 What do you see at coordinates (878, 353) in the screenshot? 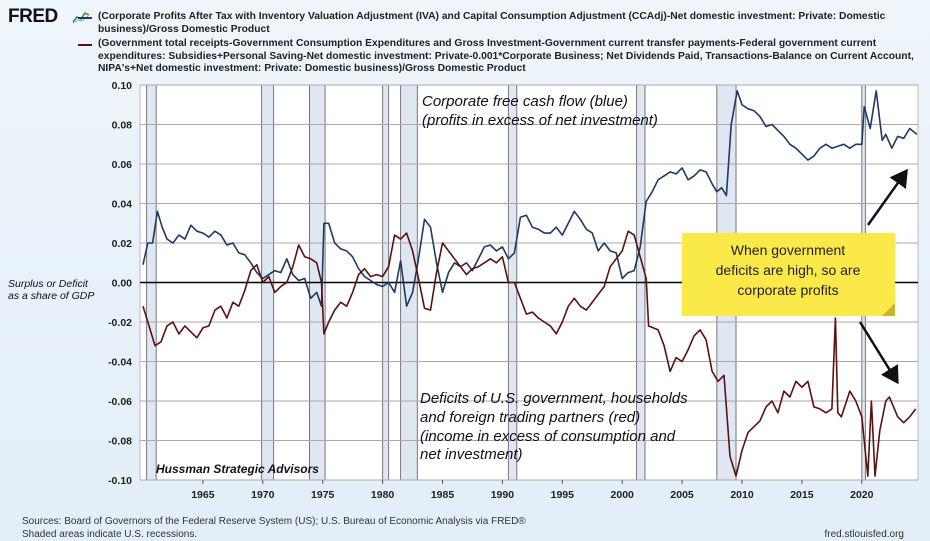
I see `arrow-down-icon` at bounding box center [878, 353].